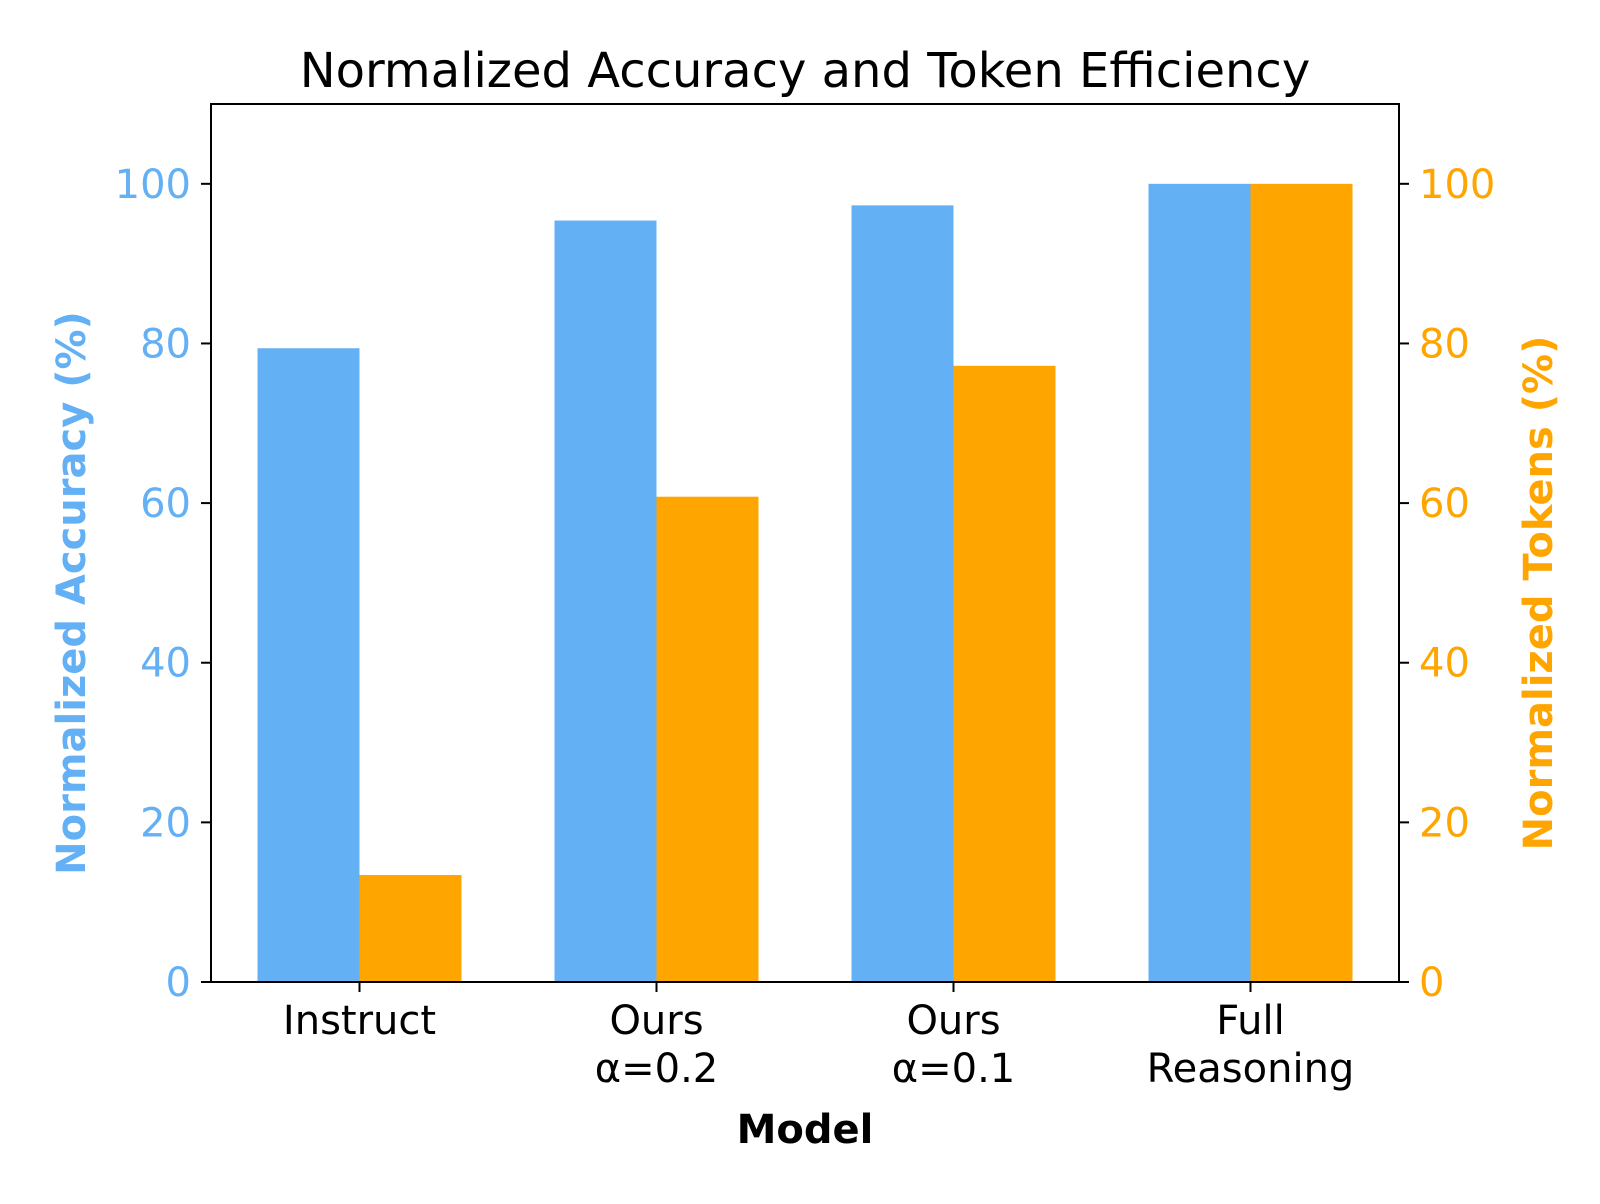 The width and height of the screenshot is (1600, 1204). Describe the element at coordinates (1444, 344) in the screenshot. I see `right-tick-label-4: 80` at that location.